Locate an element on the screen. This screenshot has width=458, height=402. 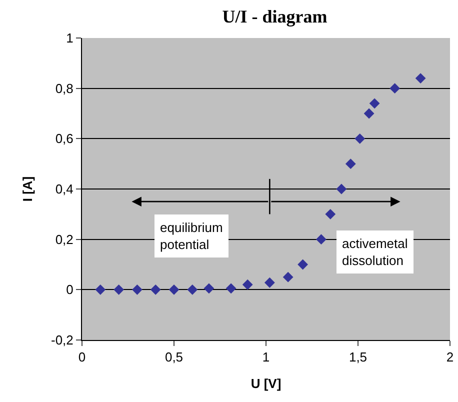
y-tick-label: -0,2 is located at coordinates (62, 340).